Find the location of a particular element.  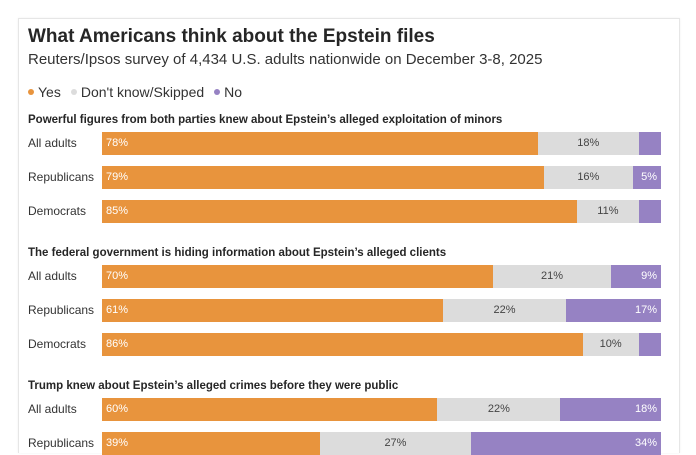

bar-segment-dont-know: 10% is located at coordinates (610, 344).